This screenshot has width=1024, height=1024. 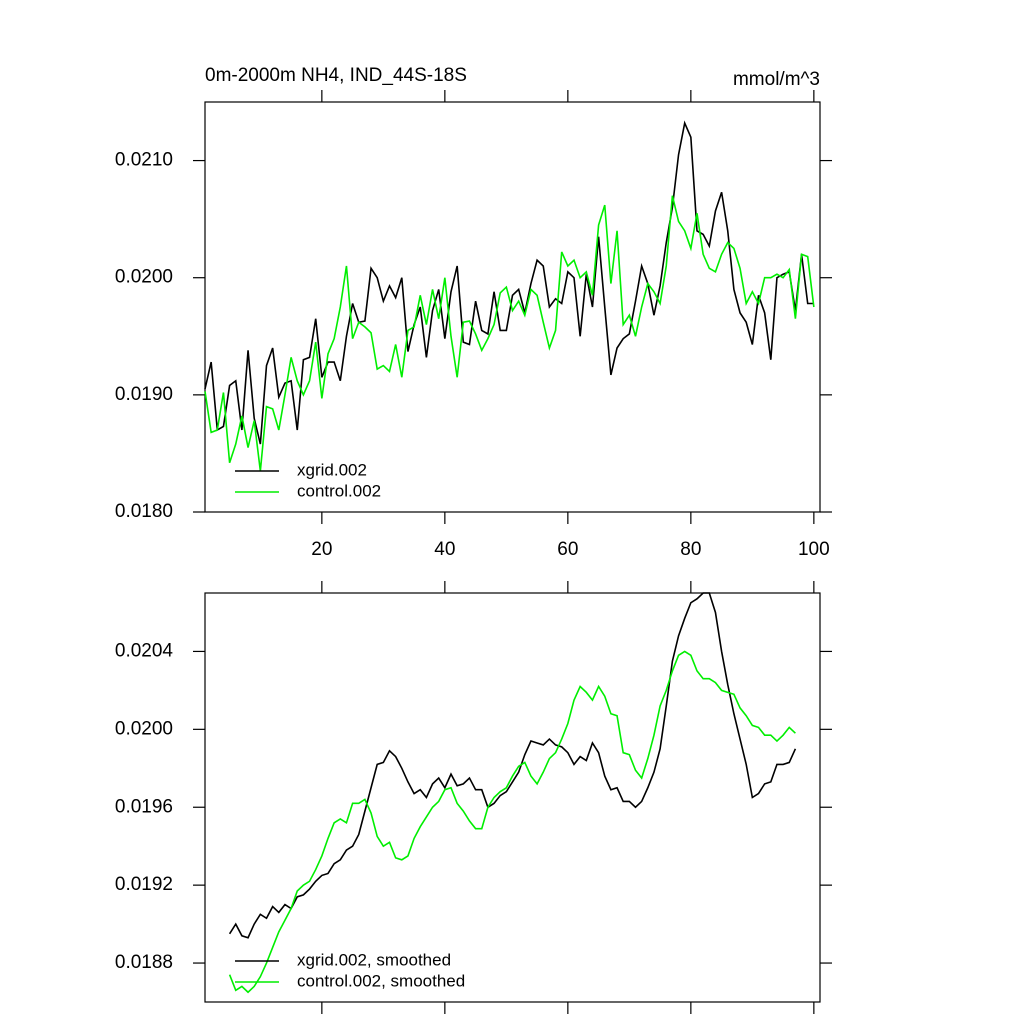 I want to click on y-tick-label: 0.0188, so click(x=144, y=962).